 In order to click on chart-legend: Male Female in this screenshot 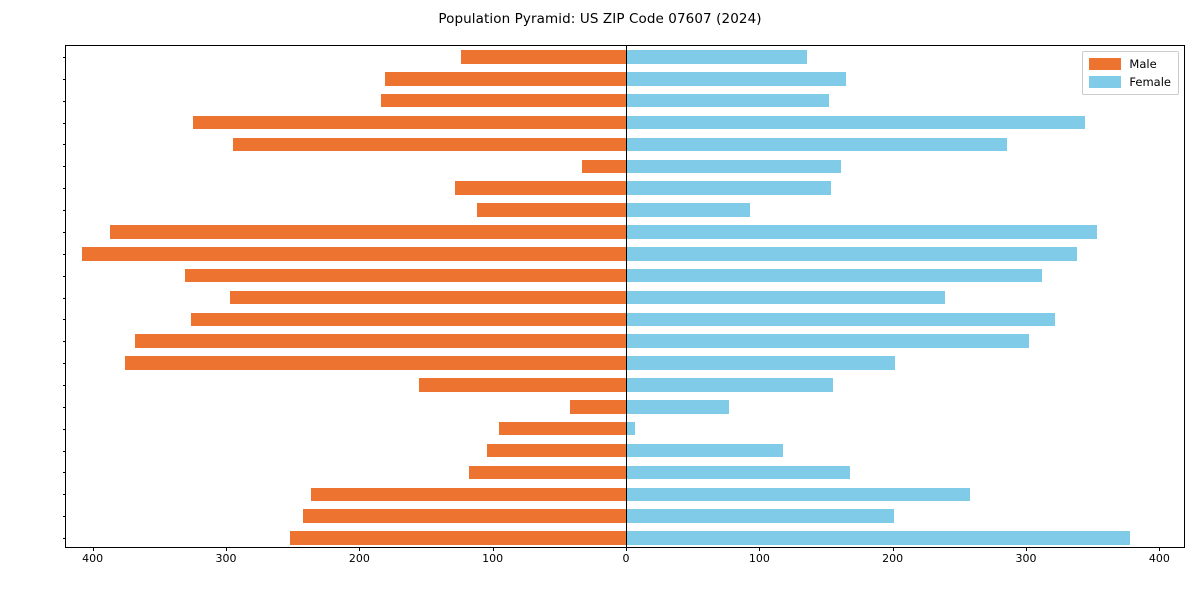, I will do `click(1130, 73)`.